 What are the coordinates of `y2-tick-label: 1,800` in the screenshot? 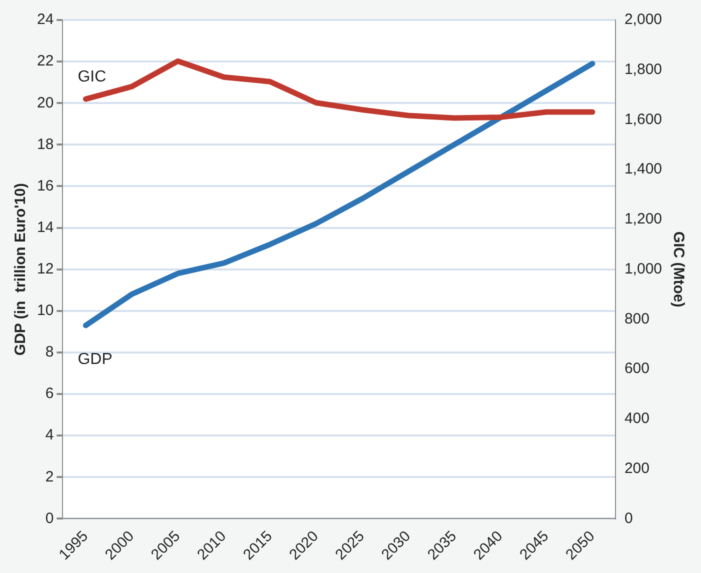 It's located at (643, 69).